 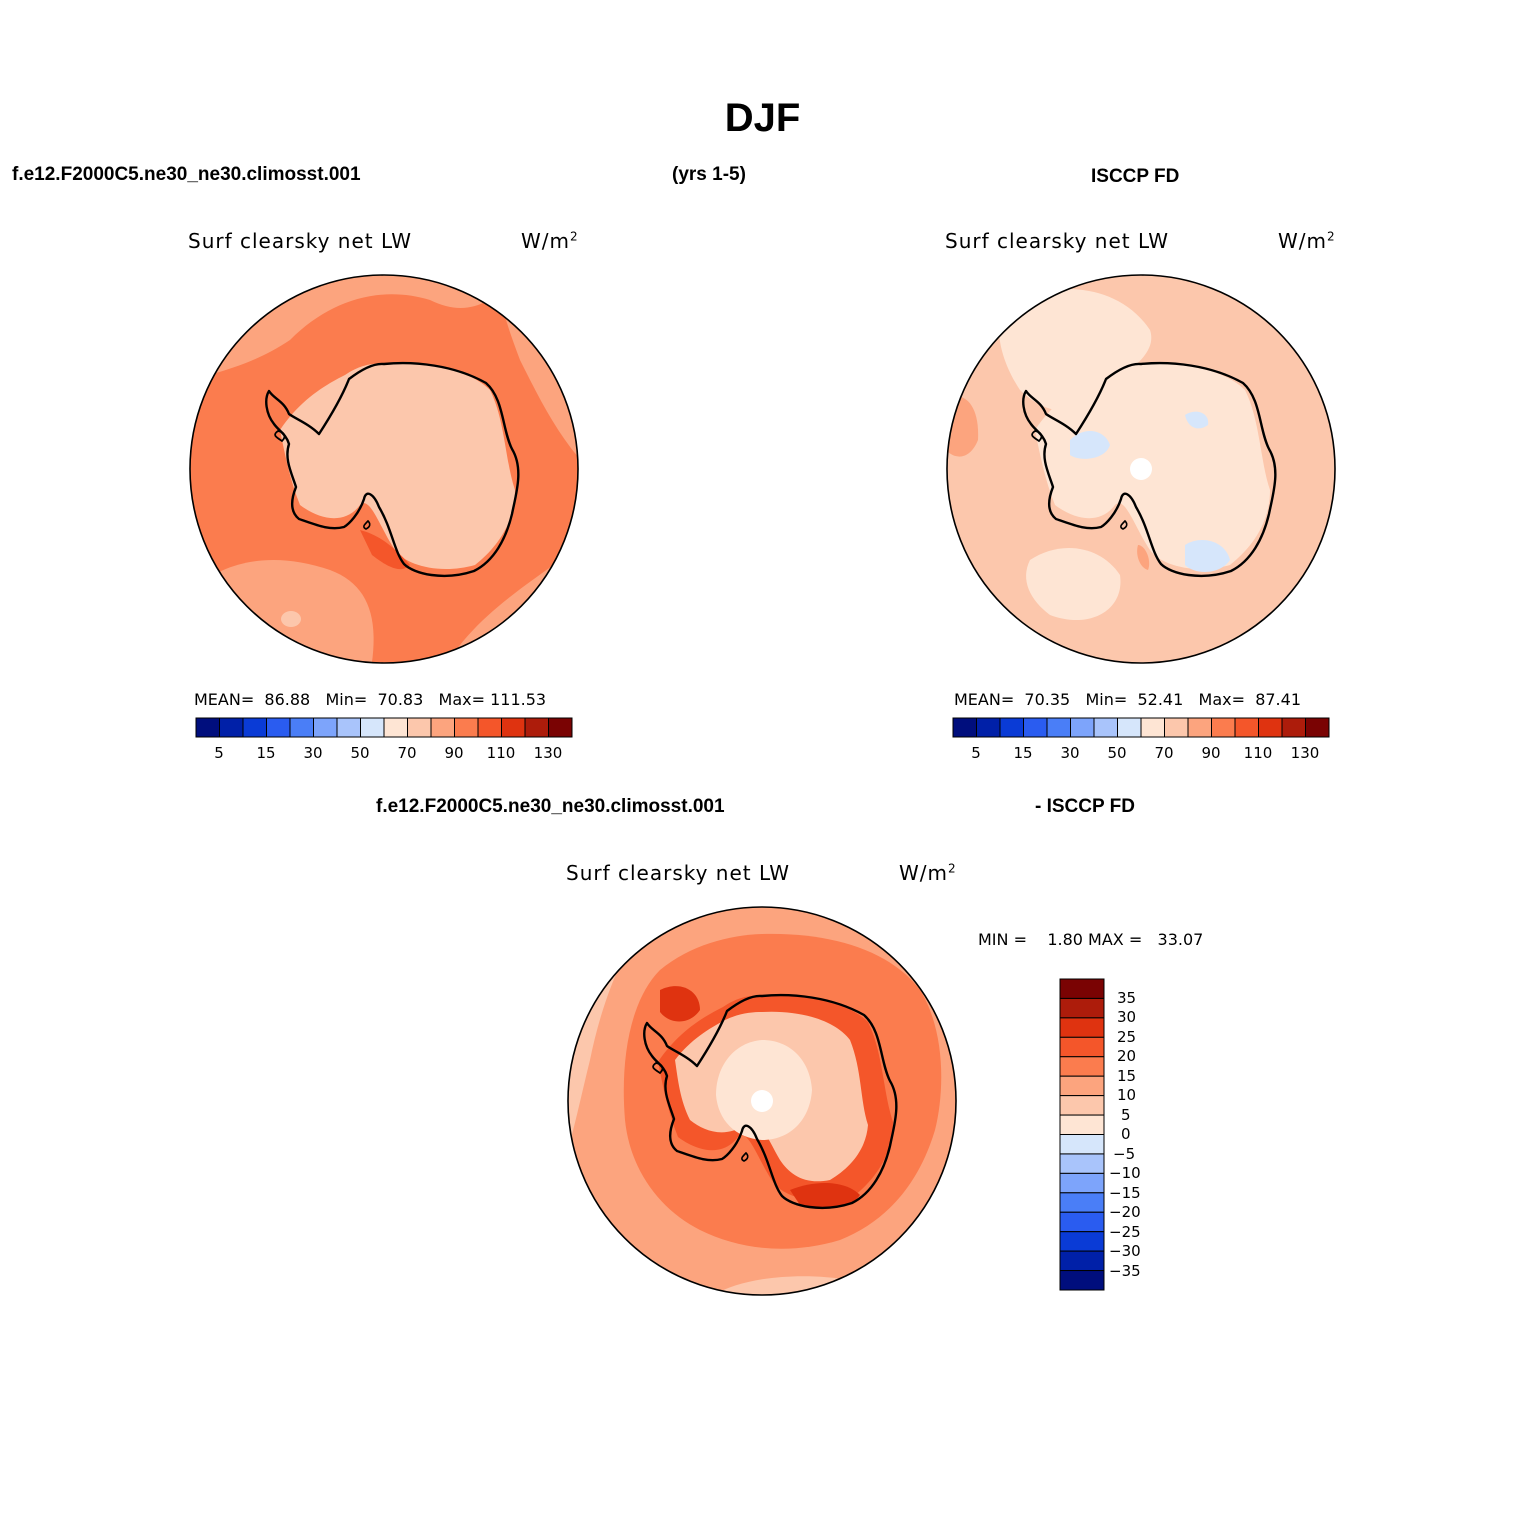 What do you see at coordinates (709, 174) in the screenshot?
I see `years-label: (yrs 1-5)` at bounding box center [709, 174].